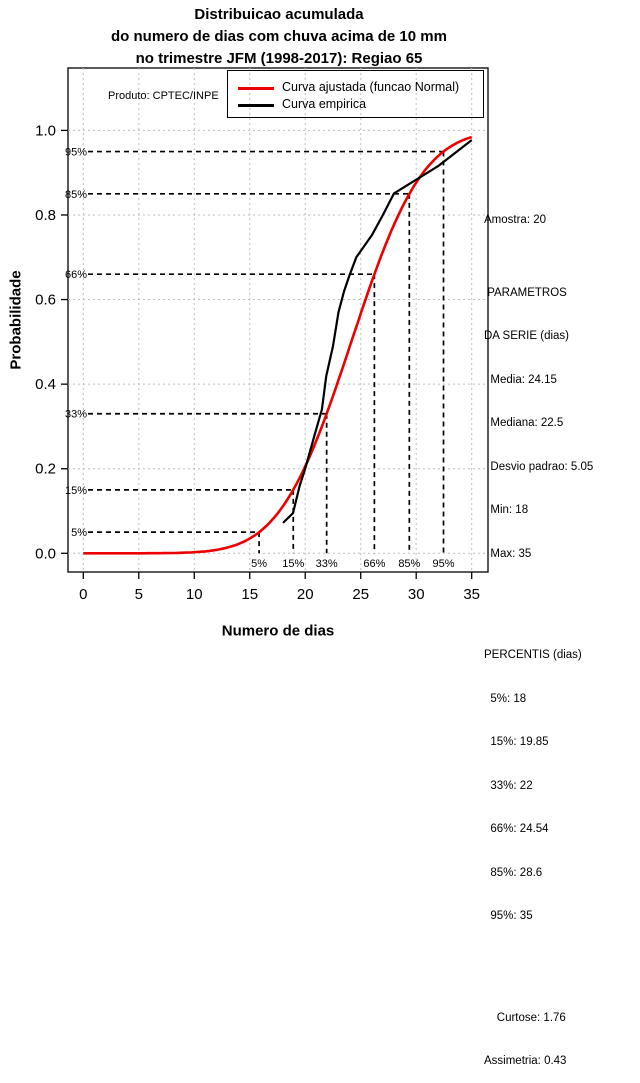 The image size is (640, 1083). What do you see at coordinates (279, 14) in the screenshot?
I see `chart-title-line-1: Distribuicao acumulada` at bounding box center [279, 14].